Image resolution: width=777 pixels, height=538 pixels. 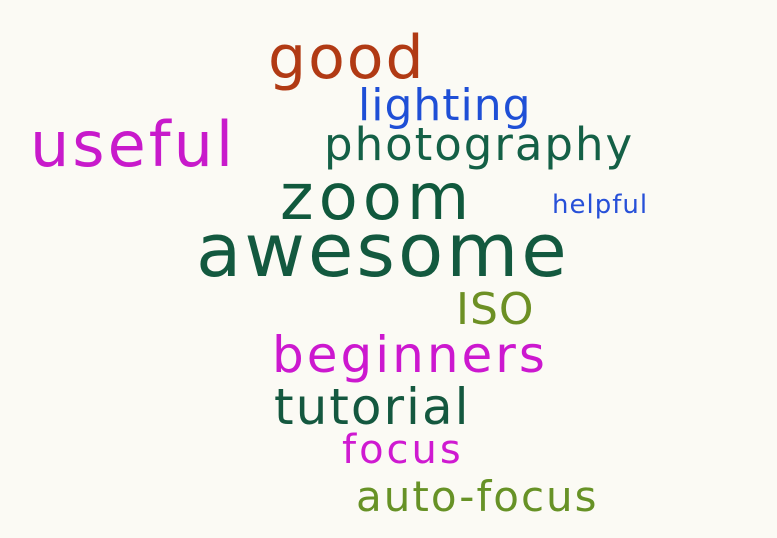 What do you see at coordinates (445, 105) in the screenshot?
I see `word-lighting: lighting` at bounding box center [445, 105].